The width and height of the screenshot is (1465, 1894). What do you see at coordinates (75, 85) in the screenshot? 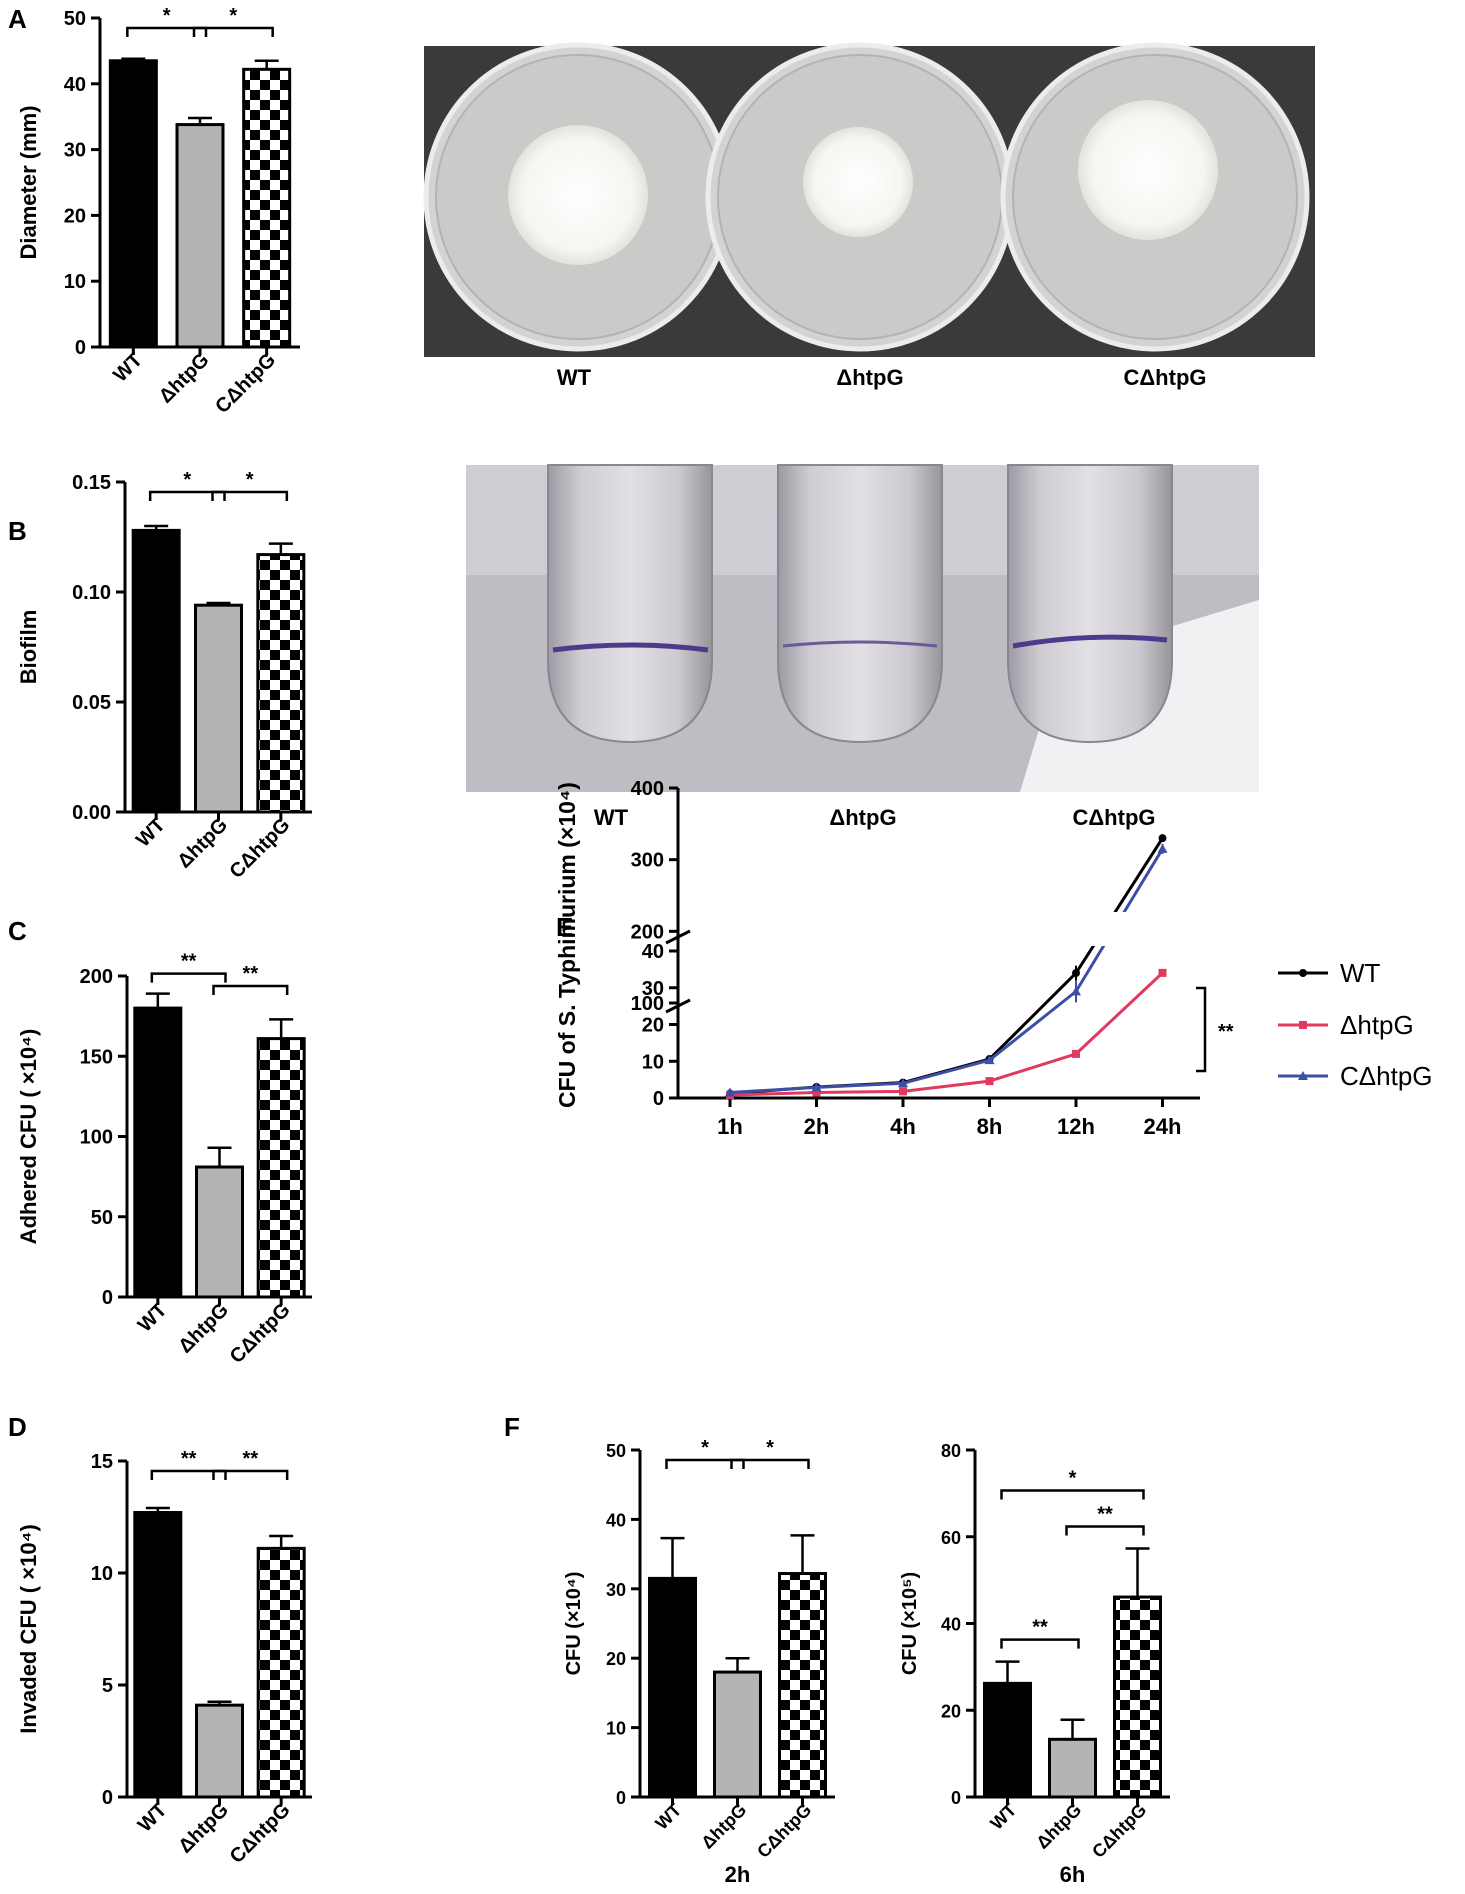
I see `y-tick-label-4: 40` at bounding box center [75, 85].